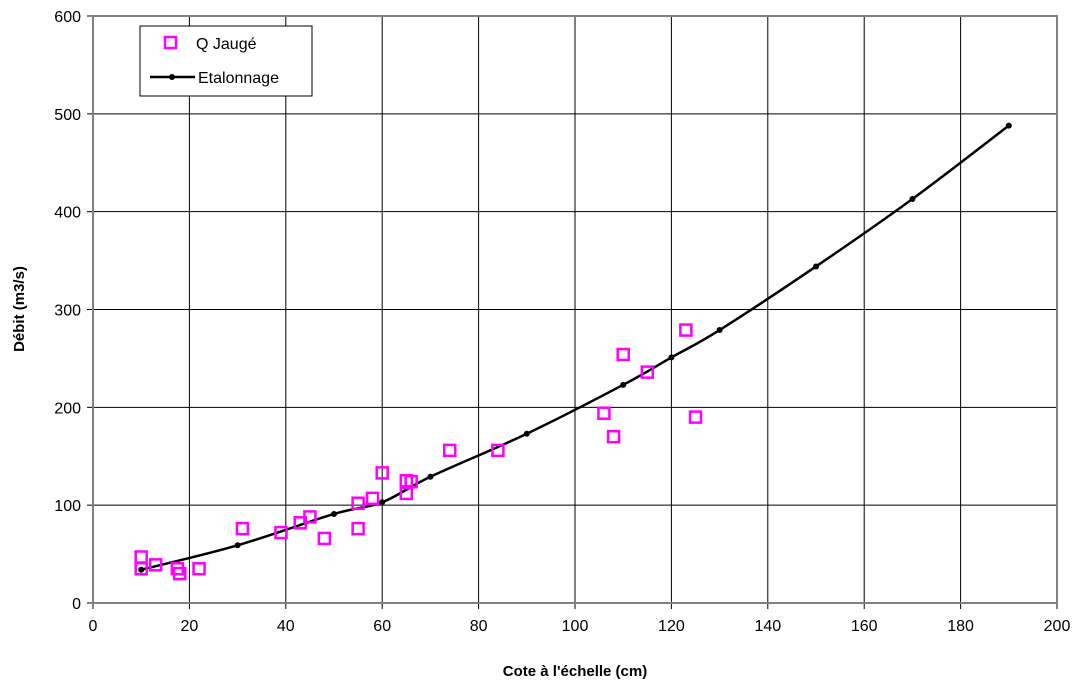 This screenshot has width=1088, height=686. I want to click on x-tick-label: 180, so click(960, 626).